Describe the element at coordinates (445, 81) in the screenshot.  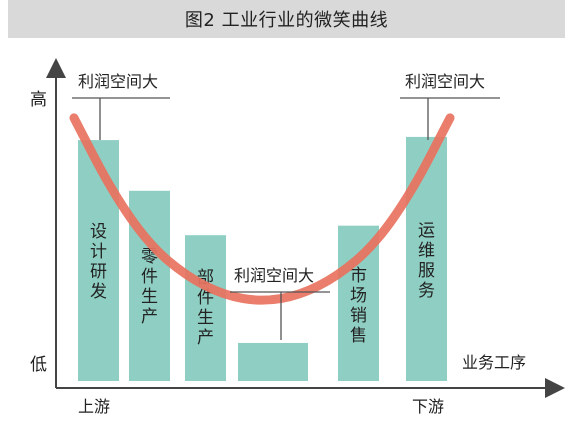
I see `callout-text-1: 利润空间大` at that location.